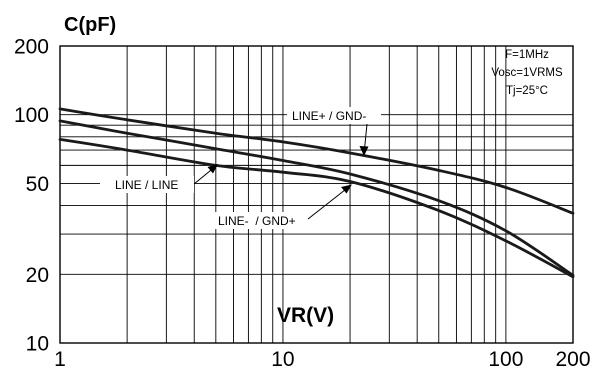  I want to click on callout-line-minus-gnd-plus: LINE- / GND+, so click(283, 206).